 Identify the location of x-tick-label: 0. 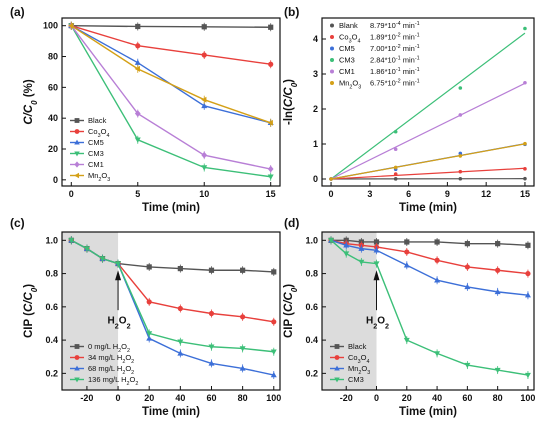
(118, 398).